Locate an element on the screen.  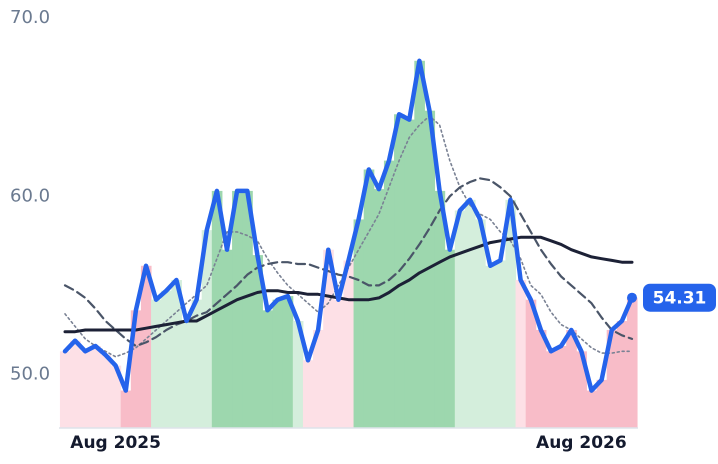
x-tick-label: Aug 2026 is located at coordinates (581, 443).